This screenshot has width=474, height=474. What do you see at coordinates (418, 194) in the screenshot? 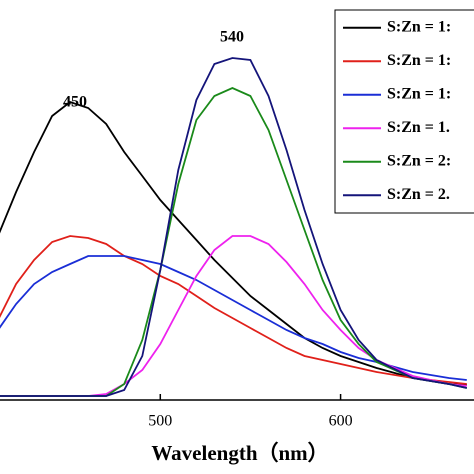
I see `legend-label: S:Zn = 2.` at bounding box center [418, 194].